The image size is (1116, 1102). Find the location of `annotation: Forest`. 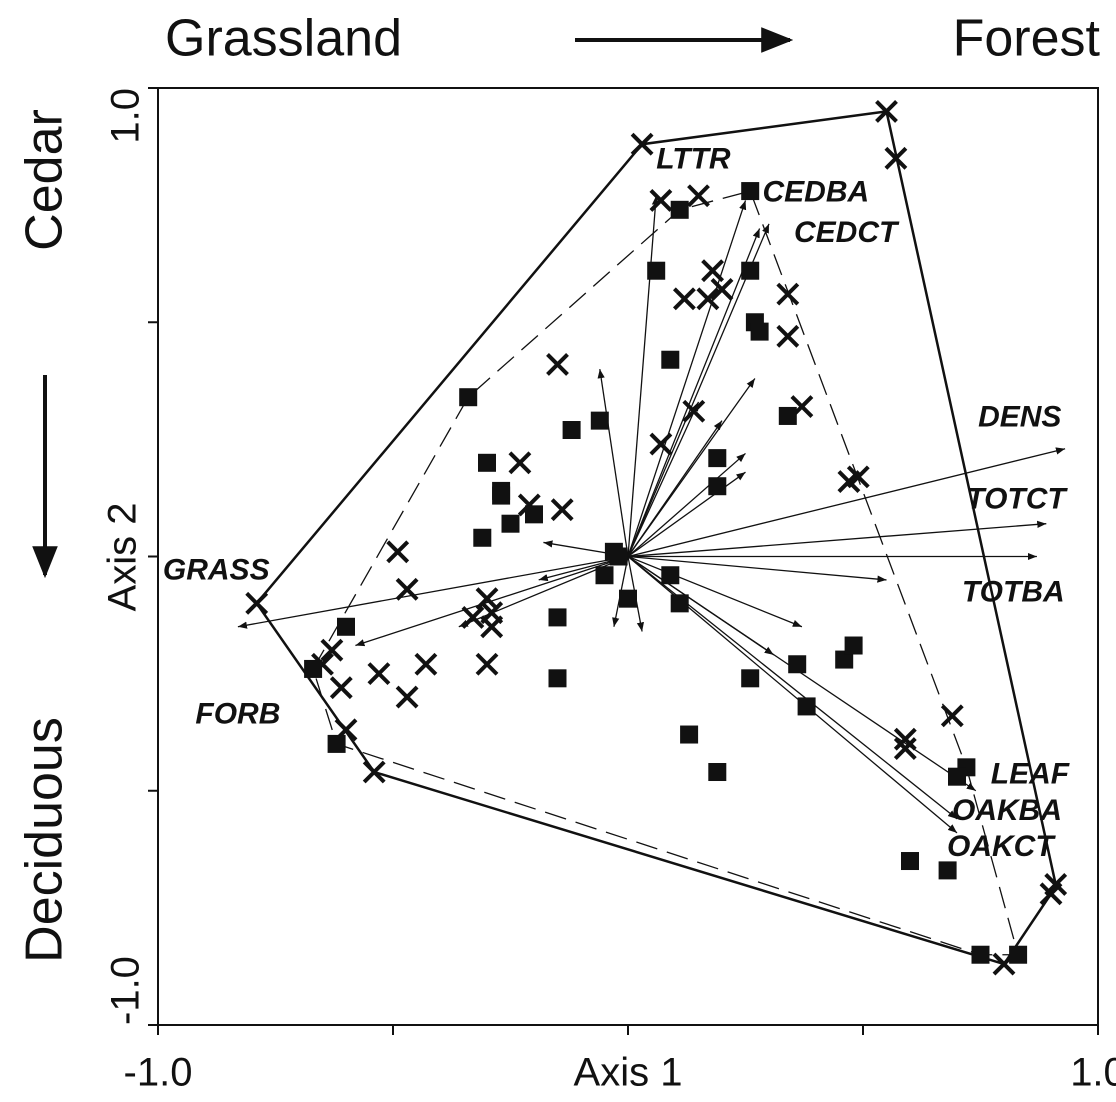

annotation: Forest is located at coordinates (1027, 39).